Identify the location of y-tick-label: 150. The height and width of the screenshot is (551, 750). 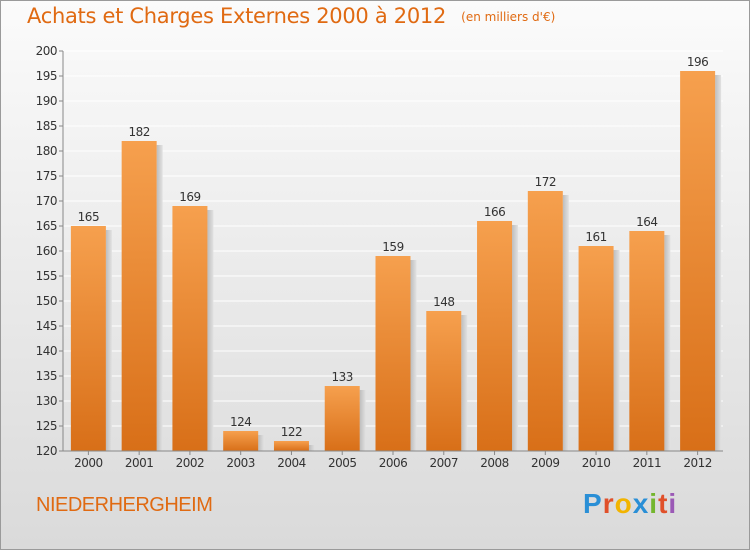
(46, 301).